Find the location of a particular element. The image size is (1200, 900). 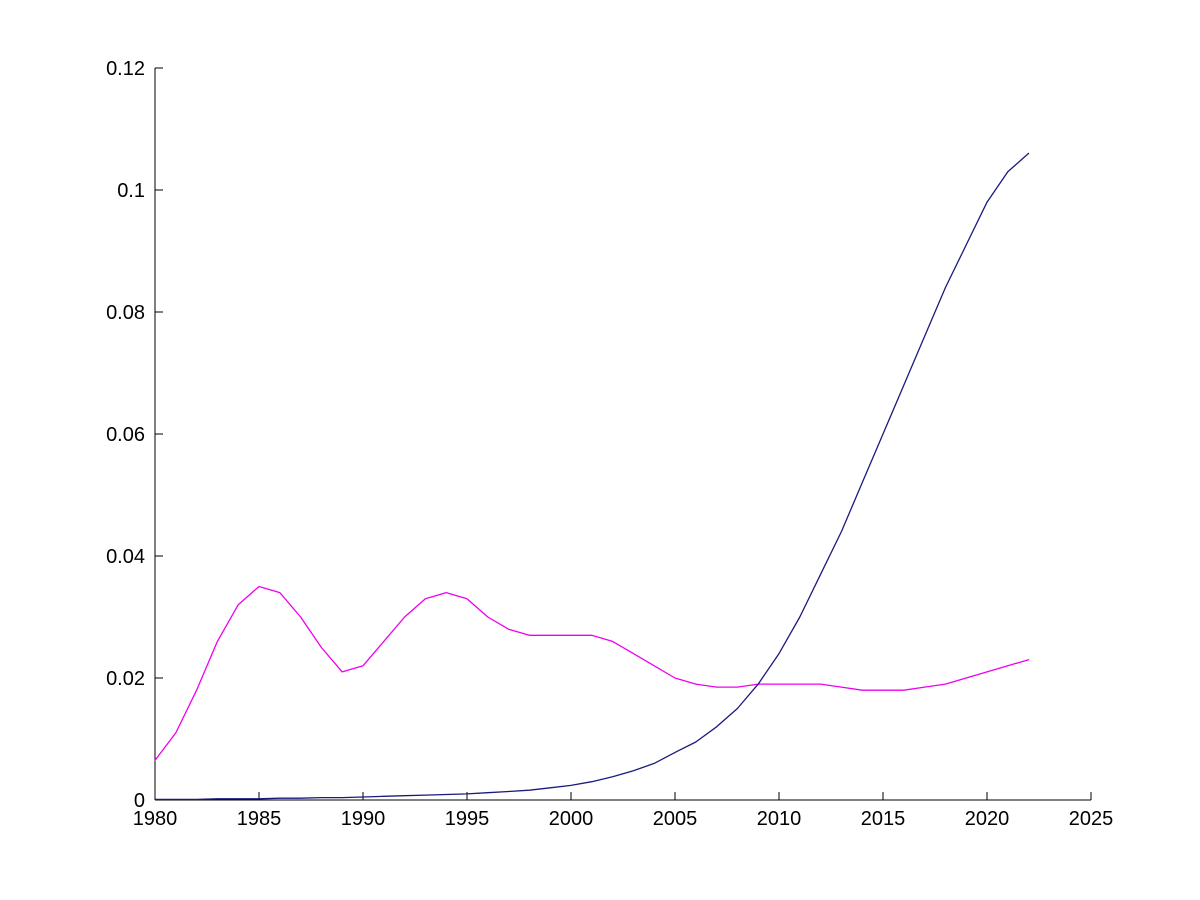

y-tick-label: 0.02 is located at coordinates (125, 679).